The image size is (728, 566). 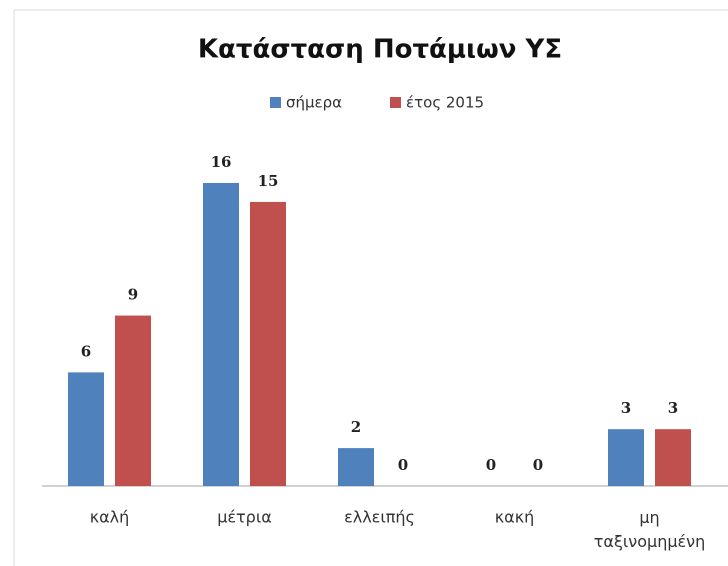 I want to click on legend-label: σήμερα, so click(x=314, y=103).